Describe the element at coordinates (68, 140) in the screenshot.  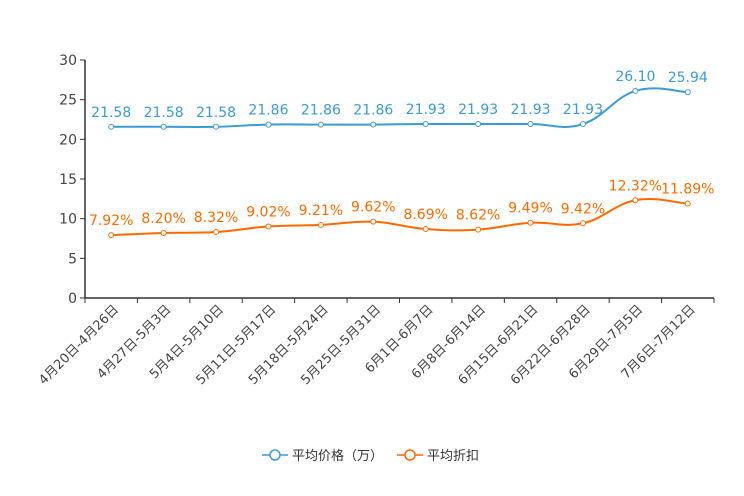
I see `y-tick-label: 20` at that location.